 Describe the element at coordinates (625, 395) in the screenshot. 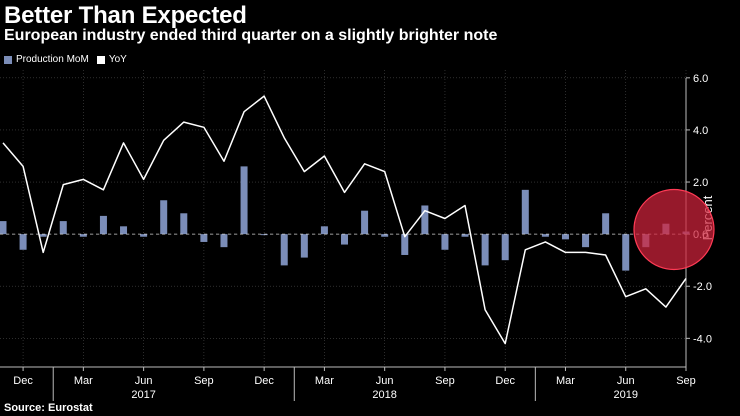

I see `x-year-label: 2019` at that location.